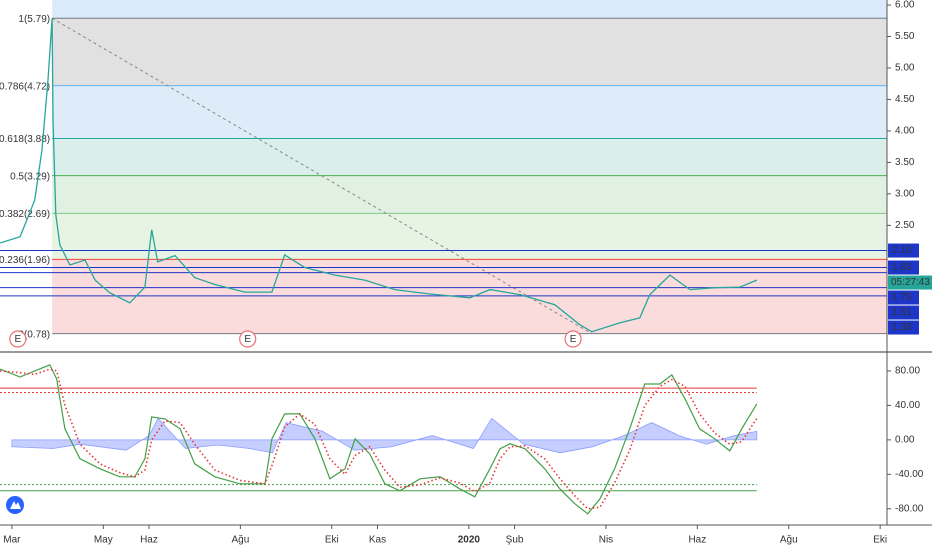 This screenshot has height=550, width=932. I want to click on y-tick-label: -40.00, so click(909, 474).